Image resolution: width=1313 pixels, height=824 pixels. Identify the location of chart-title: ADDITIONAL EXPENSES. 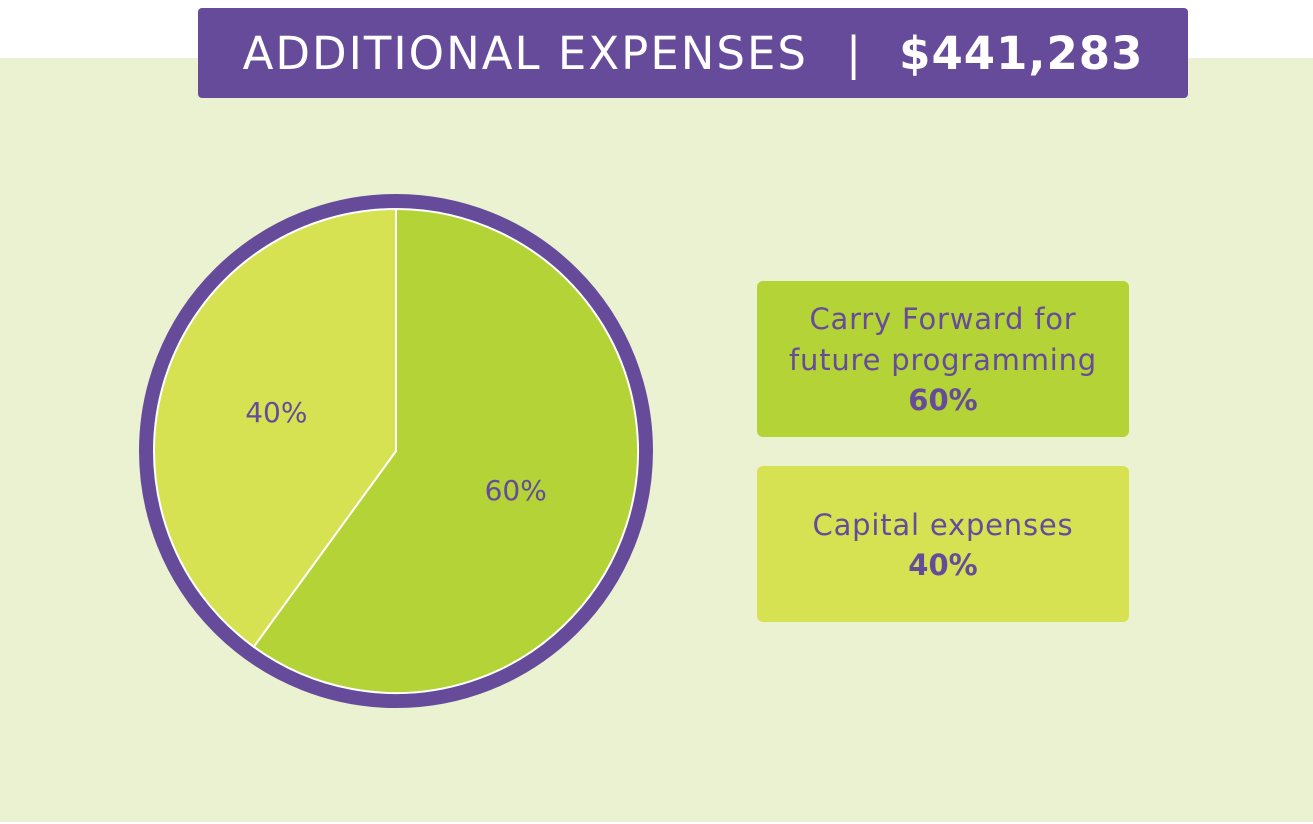
(525, 53).